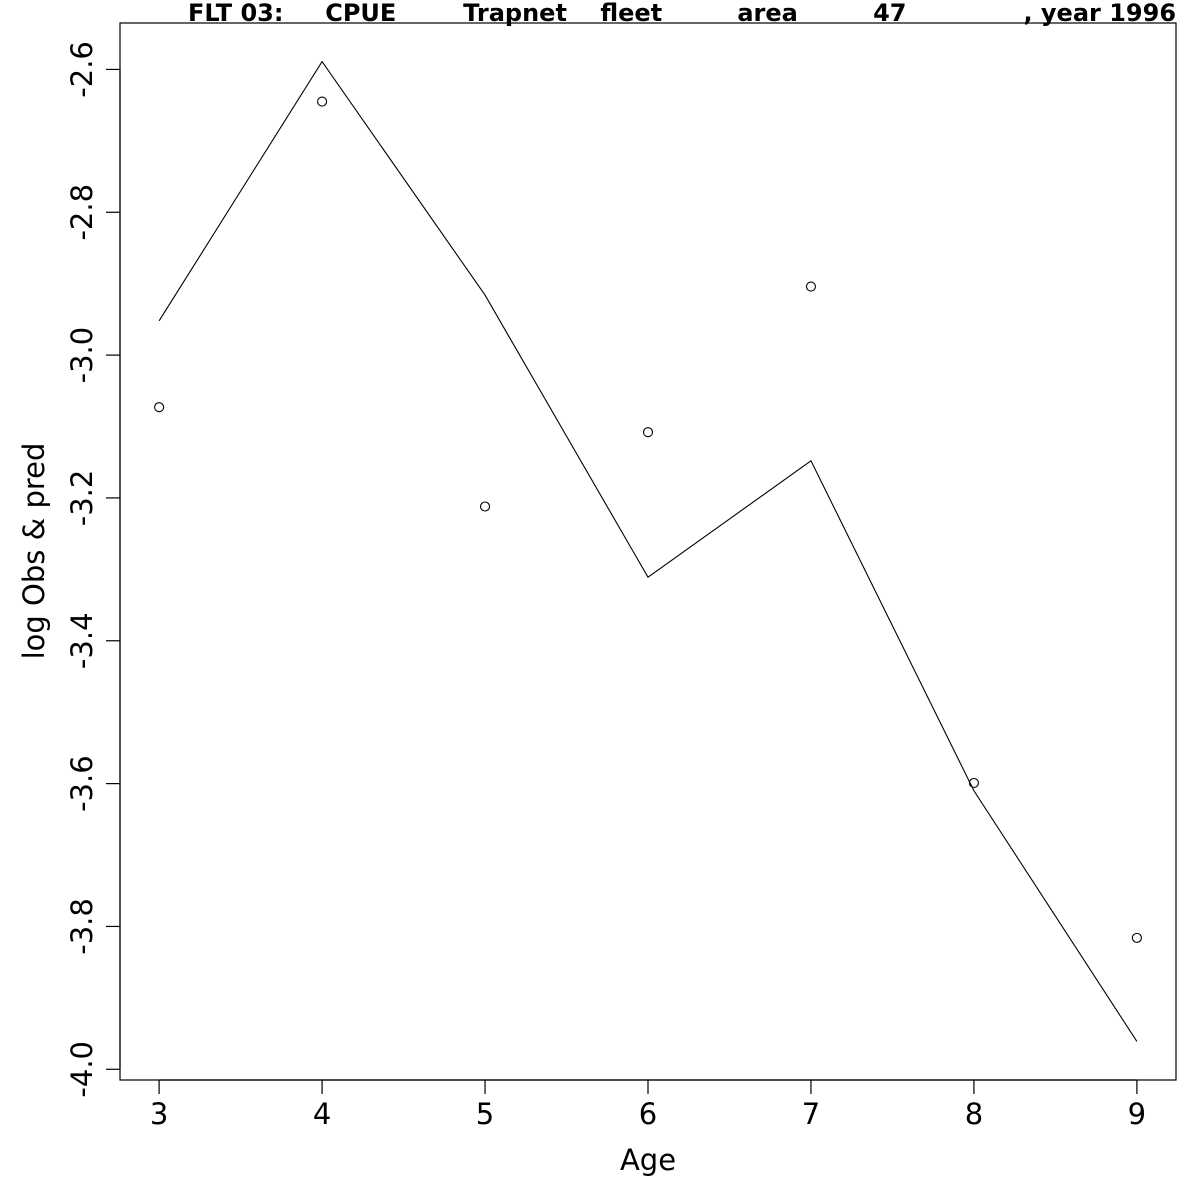  What do you see at coordinates (82, 212) in the screenshot?
I see `y-tick-label: -2.8` at bounding box center [82, 212].